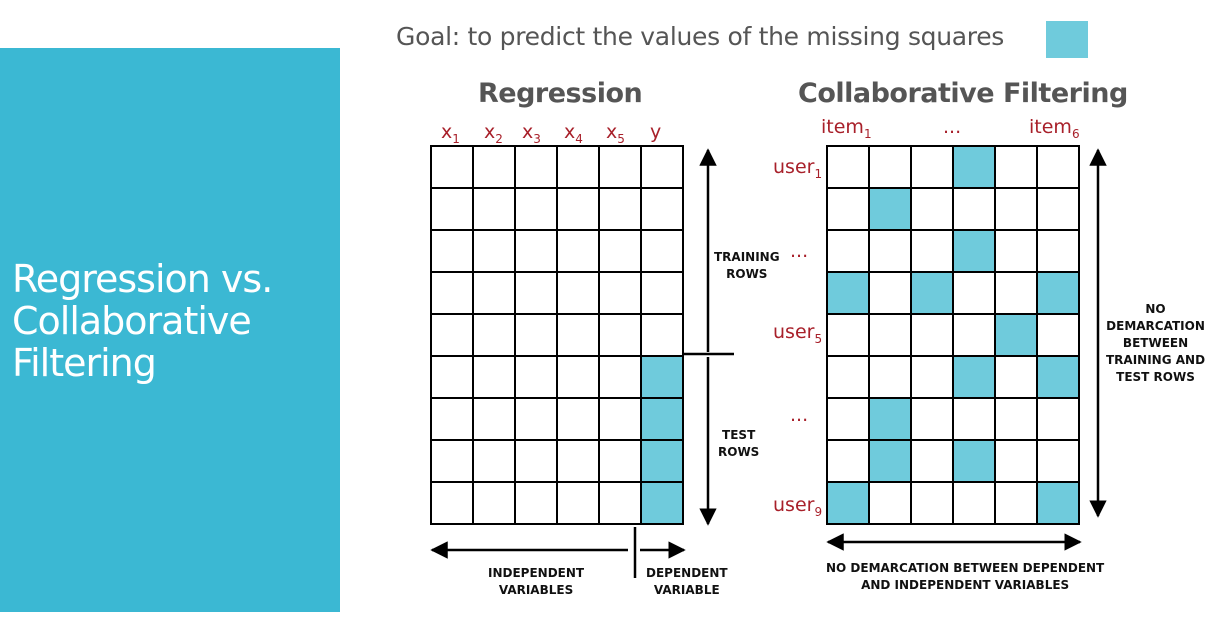 Image resolution: width=1216 pixels, height=620 pixels. Describe the element at coordinates (560, 93) in the screenshot. I see `regression-heading: Regression` at that location.